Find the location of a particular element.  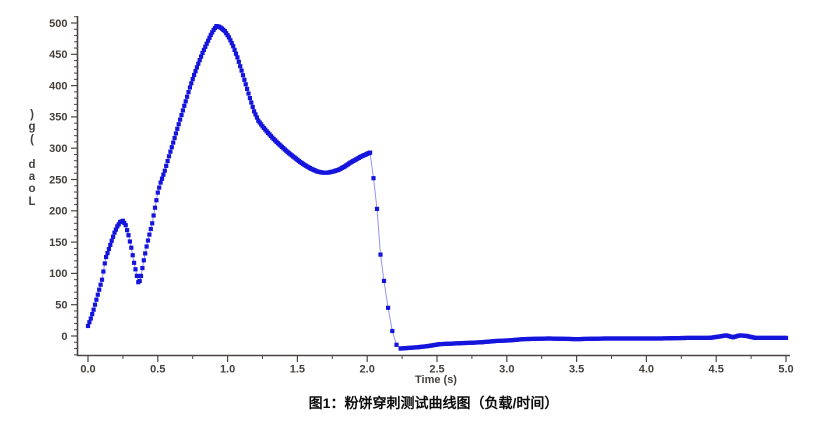

figure-caption: 图1：粉饼穿刺测试曲线图（负载/时间） is located at coordinates (433, 403).